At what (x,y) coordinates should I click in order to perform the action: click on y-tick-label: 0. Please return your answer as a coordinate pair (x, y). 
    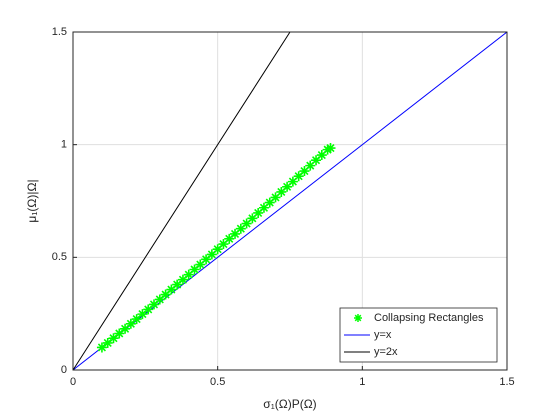
    Looking at the image, I should click on (64, 370).